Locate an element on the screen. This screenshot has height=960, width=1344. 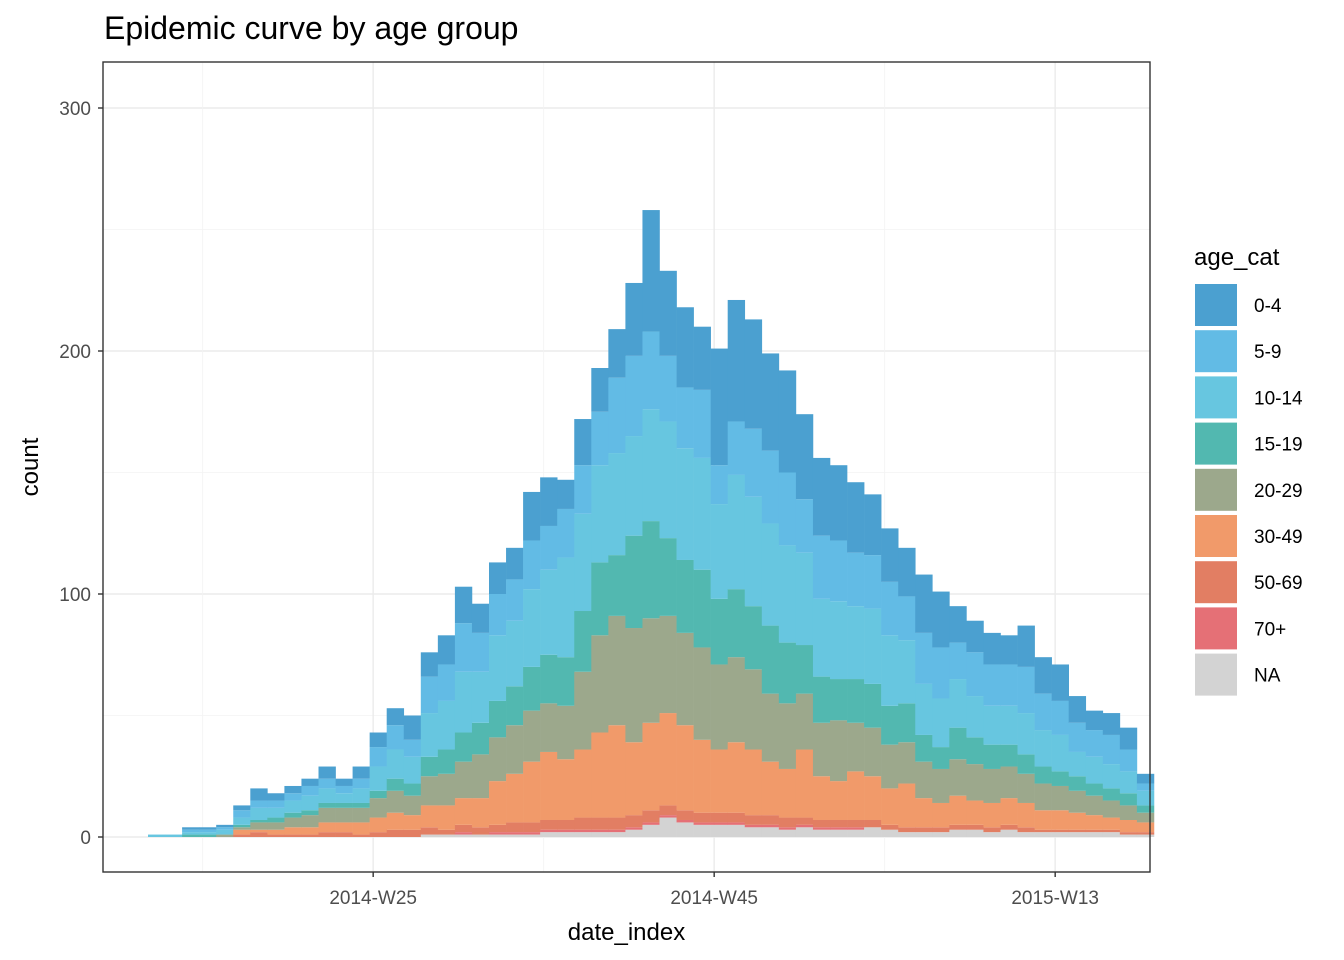
x-axis-title: date_index is located at coordinates (626, 932).